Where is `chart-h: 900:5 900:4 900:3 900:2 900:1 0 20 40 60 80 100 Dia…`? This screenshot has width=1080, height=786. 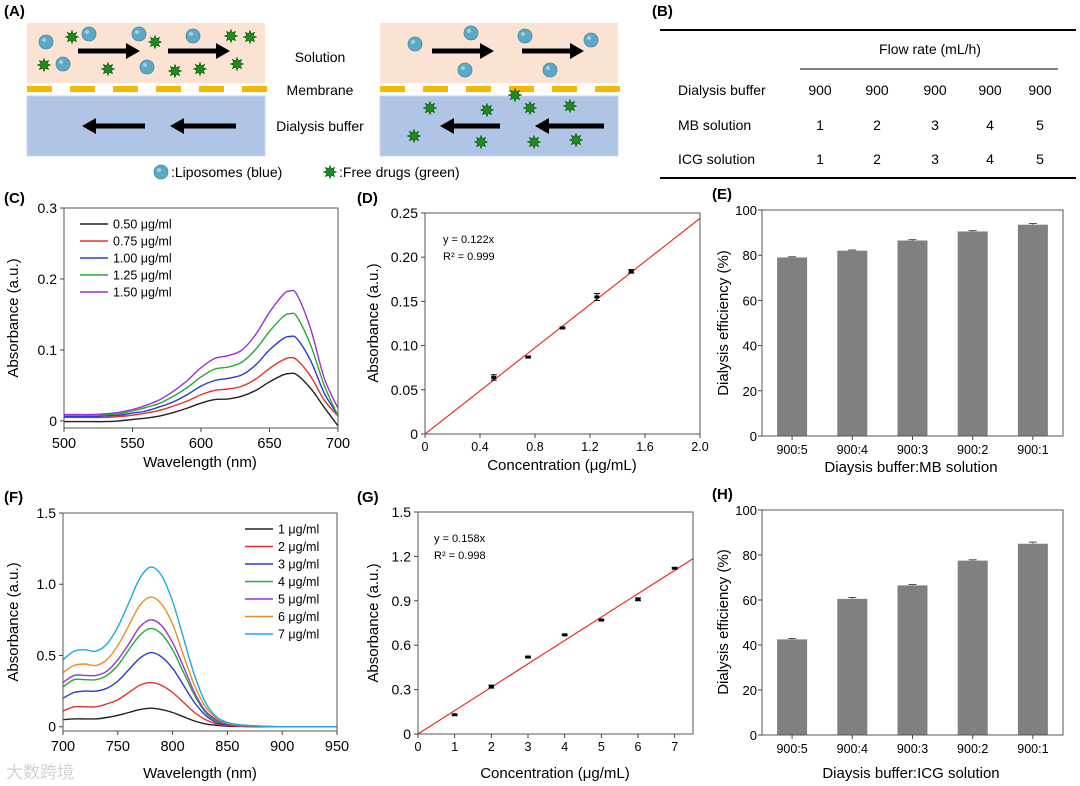
chart-h: 900:5 900:4 900:3 900:2 900:1 0 20 40 60 80 100 Dia… is located at coordinates (889, 642).